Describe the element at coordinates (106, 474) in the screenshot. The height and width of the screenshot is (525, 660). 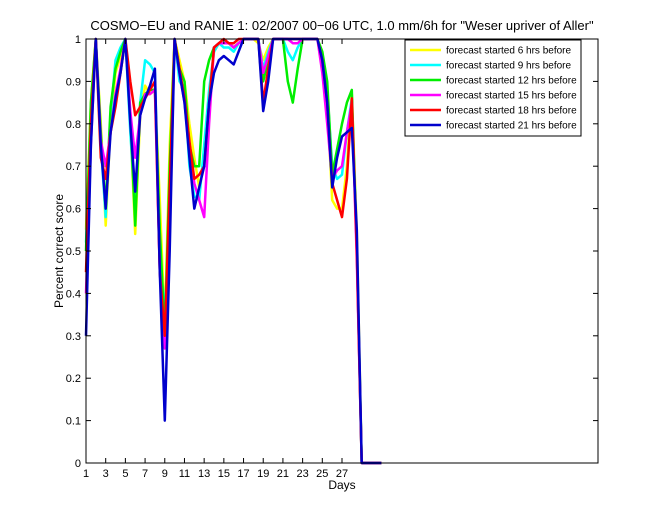
I see `x-tick-label: 3` at that location.